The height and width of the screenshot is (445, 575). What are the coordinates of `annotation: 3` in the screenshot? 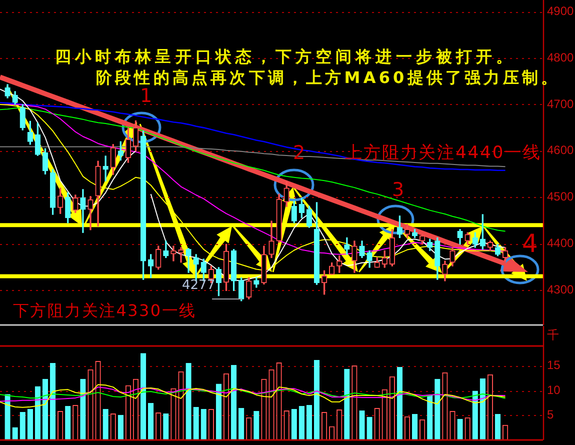 It's located at (398, 190).